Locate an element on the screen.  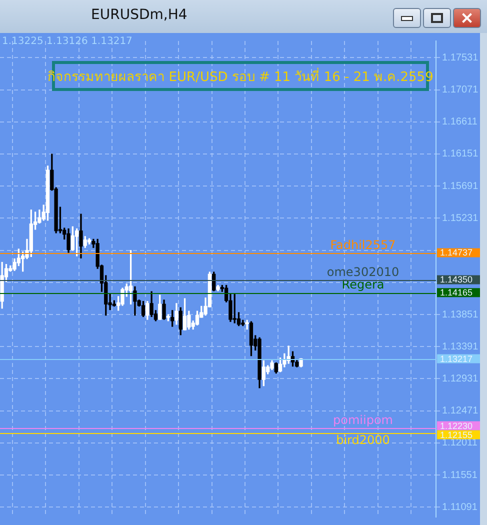
y-tick-label: 1.17071 is located at coordinates (460, 90).